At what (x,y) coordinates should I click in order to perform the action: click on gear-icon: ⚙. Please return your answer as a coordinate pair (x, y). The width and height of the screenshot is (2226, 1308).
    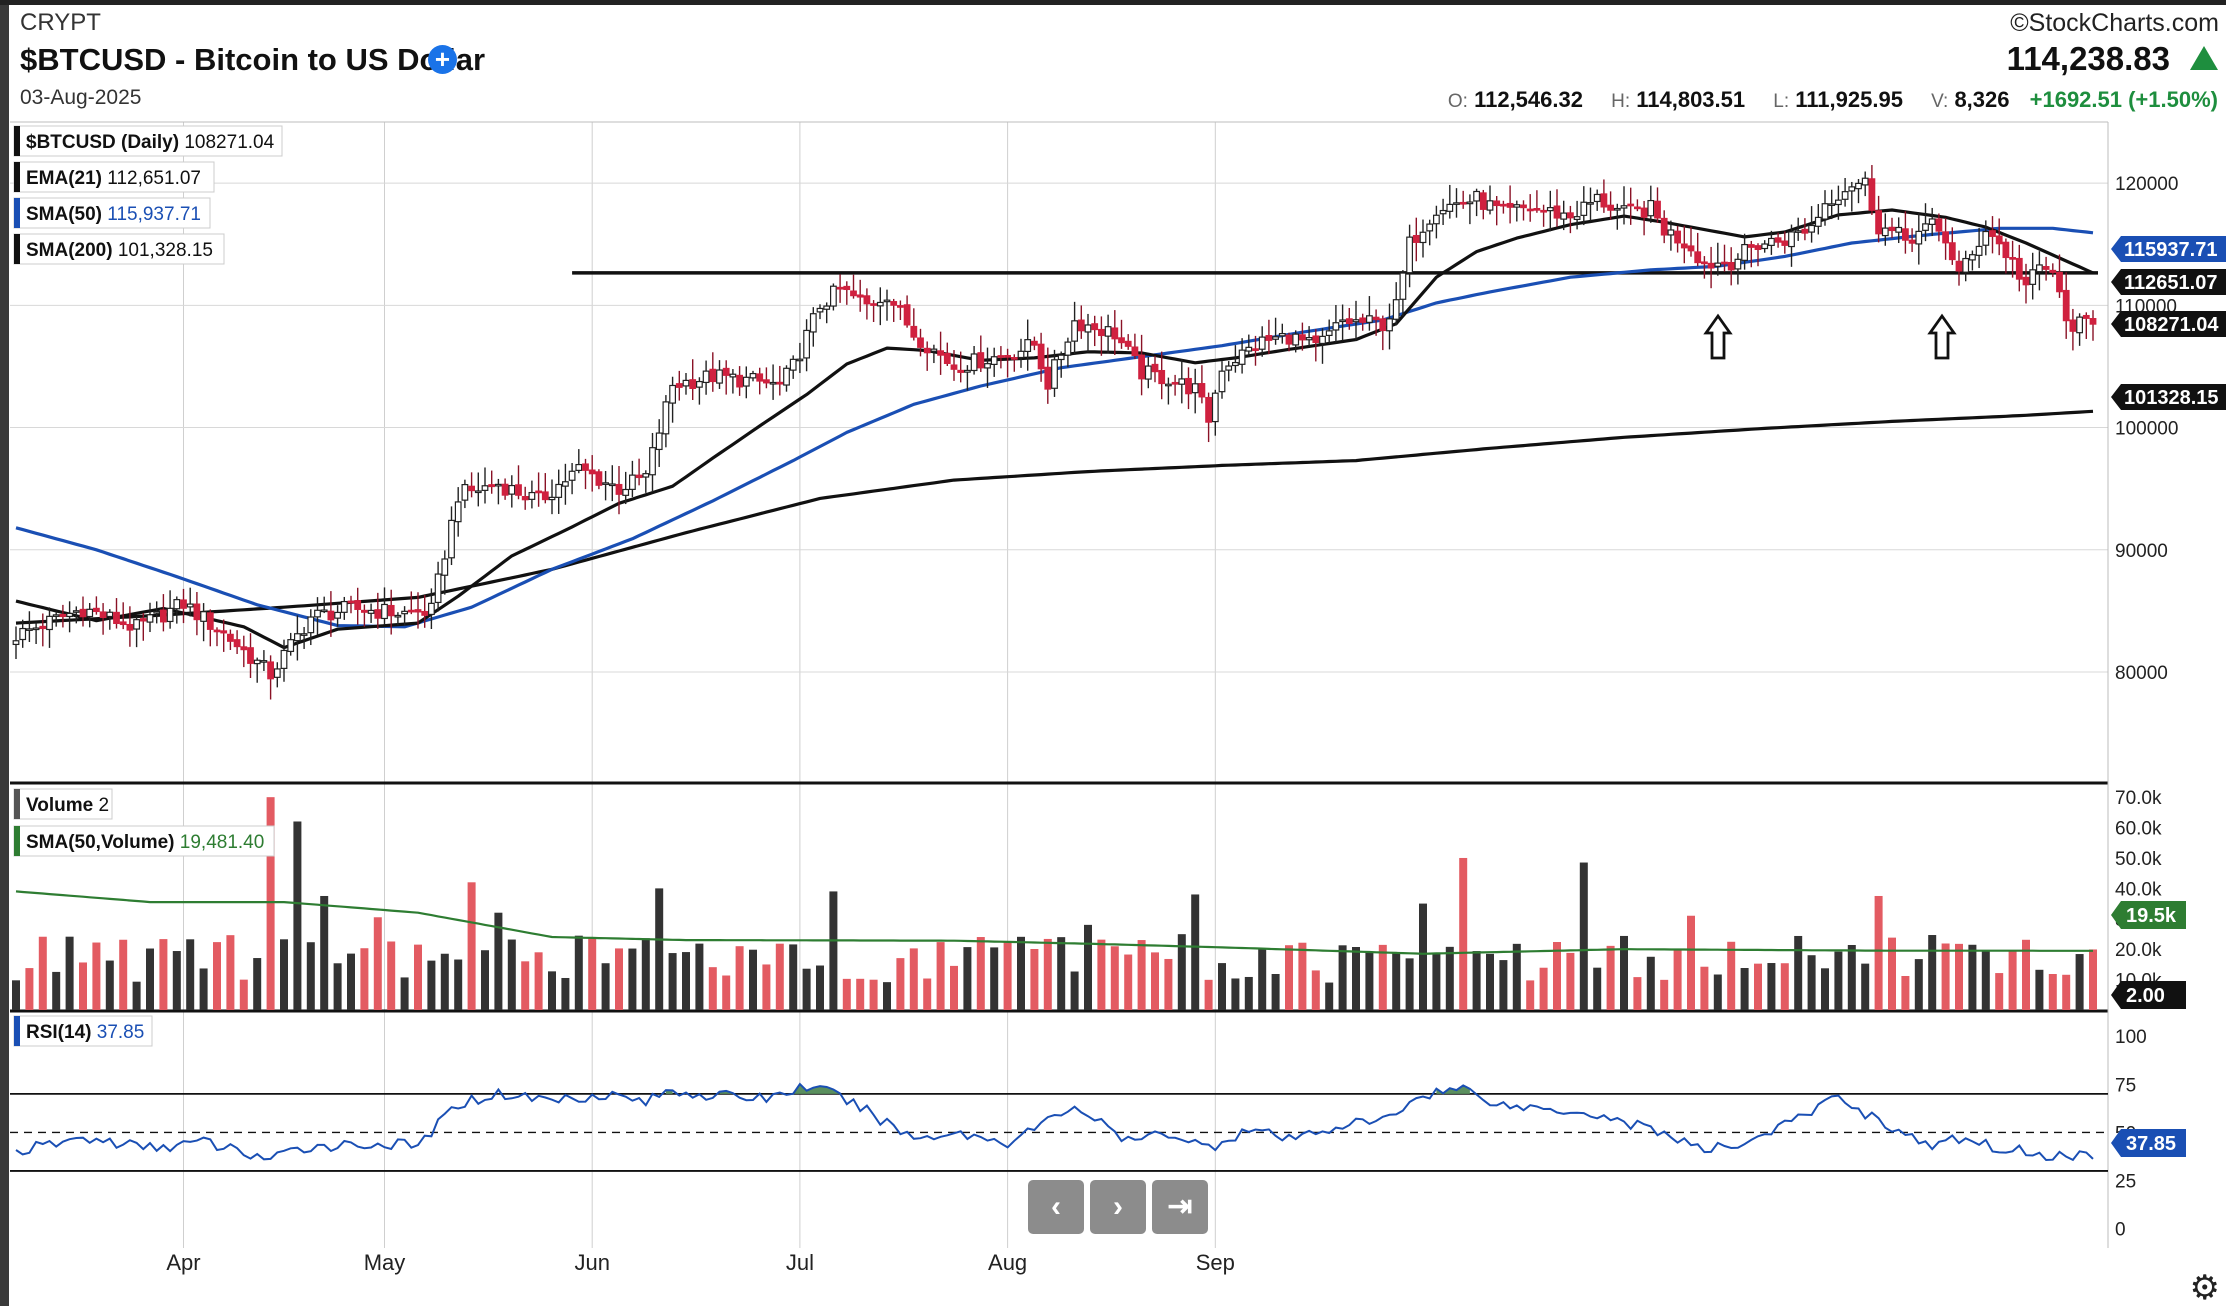
    Looking at the image, I should click on (2204, 1288).